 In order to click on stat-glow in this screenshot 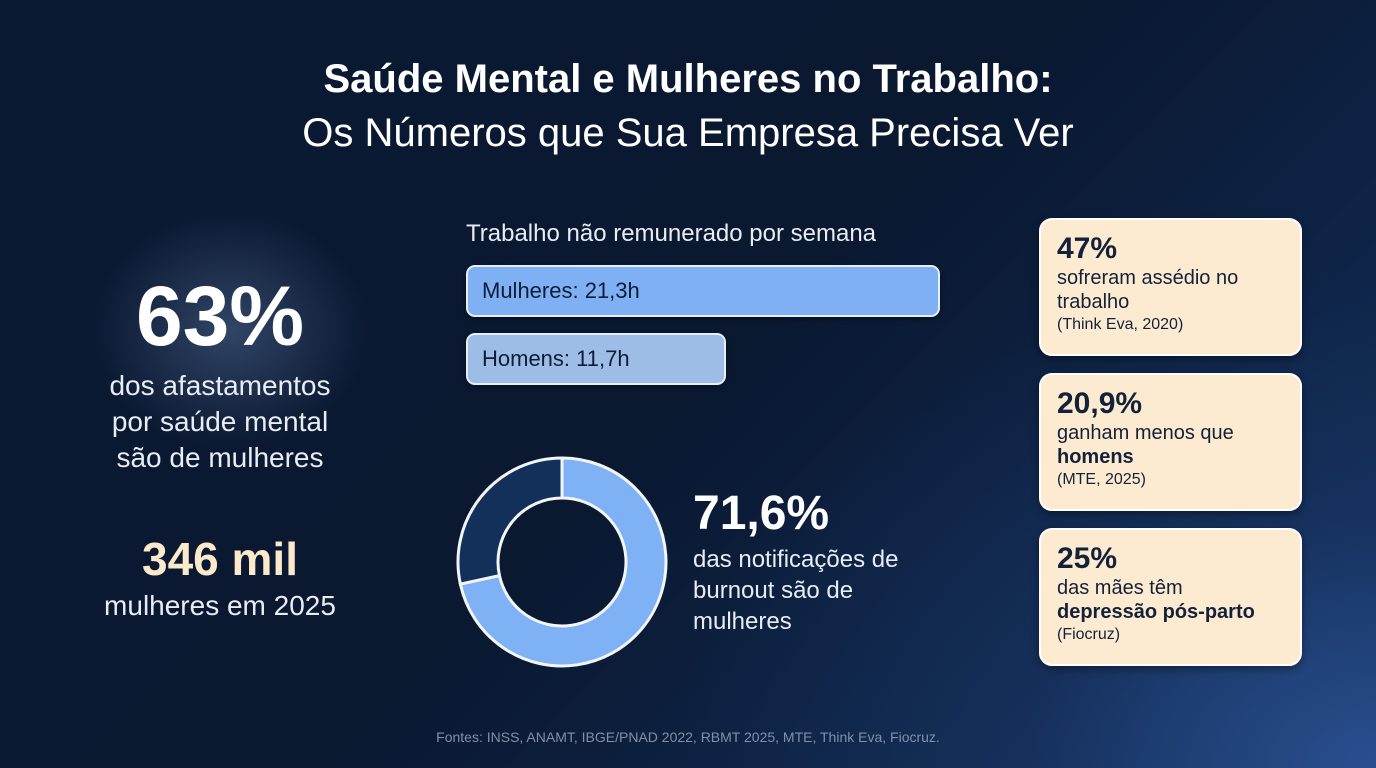, I will do `click(230, 330)`.